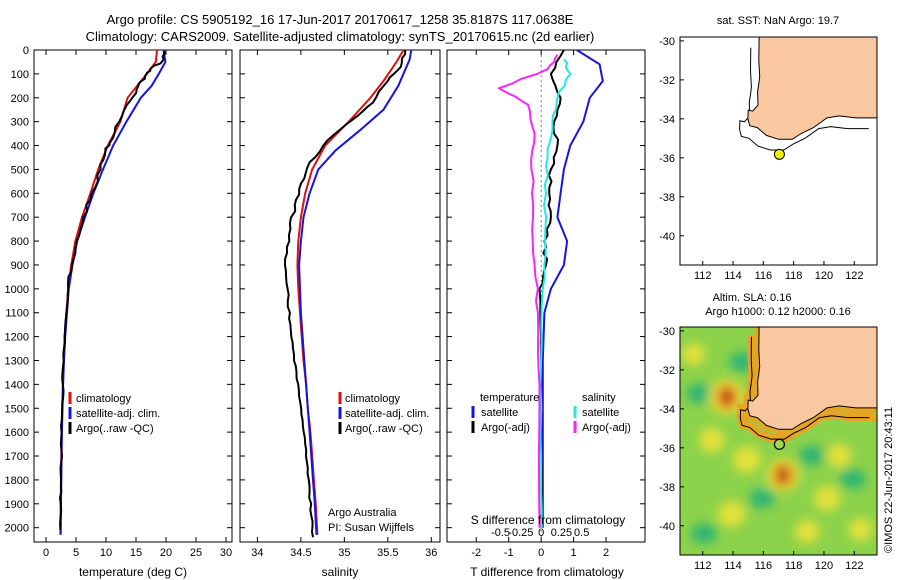  Describe the element at coordinates (355, 292) in the screenshot. I see `series-line-satellite-adj-clim-` at that location.